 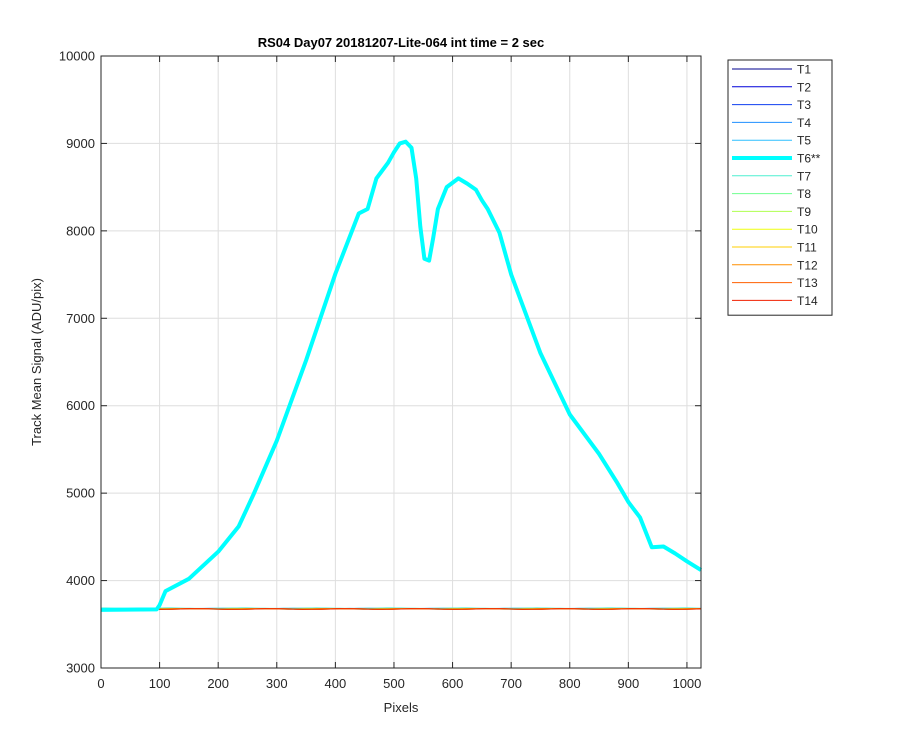 What do you see at coordinates (686, 683) in the screenshot?
I see `x-tick-label: 1000` at bounding box center [686, 683].